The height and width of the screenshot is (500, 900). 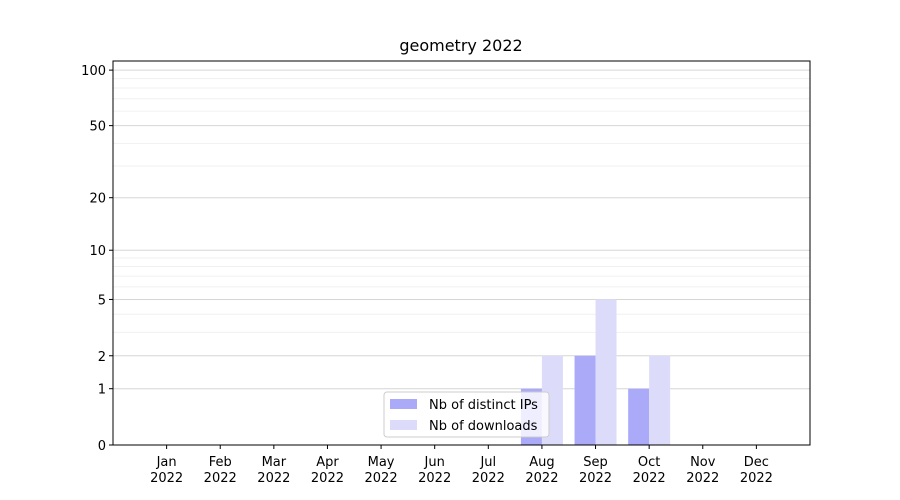 What do you see at coordinates (273, 470) in the screenshot?
I see `x-tick-label: Mar 2022` at bounding box center [273, 470].